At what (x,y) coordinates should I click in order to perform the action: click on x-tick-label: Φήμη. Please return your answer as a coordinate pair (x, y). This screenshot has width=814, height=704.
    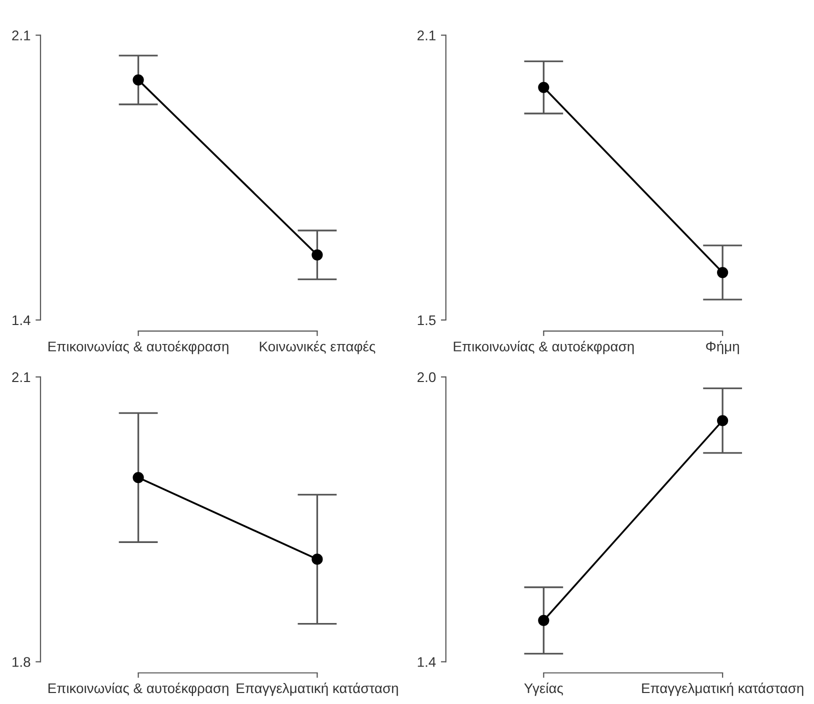
    Looking at the image, I should click on (722, 347).